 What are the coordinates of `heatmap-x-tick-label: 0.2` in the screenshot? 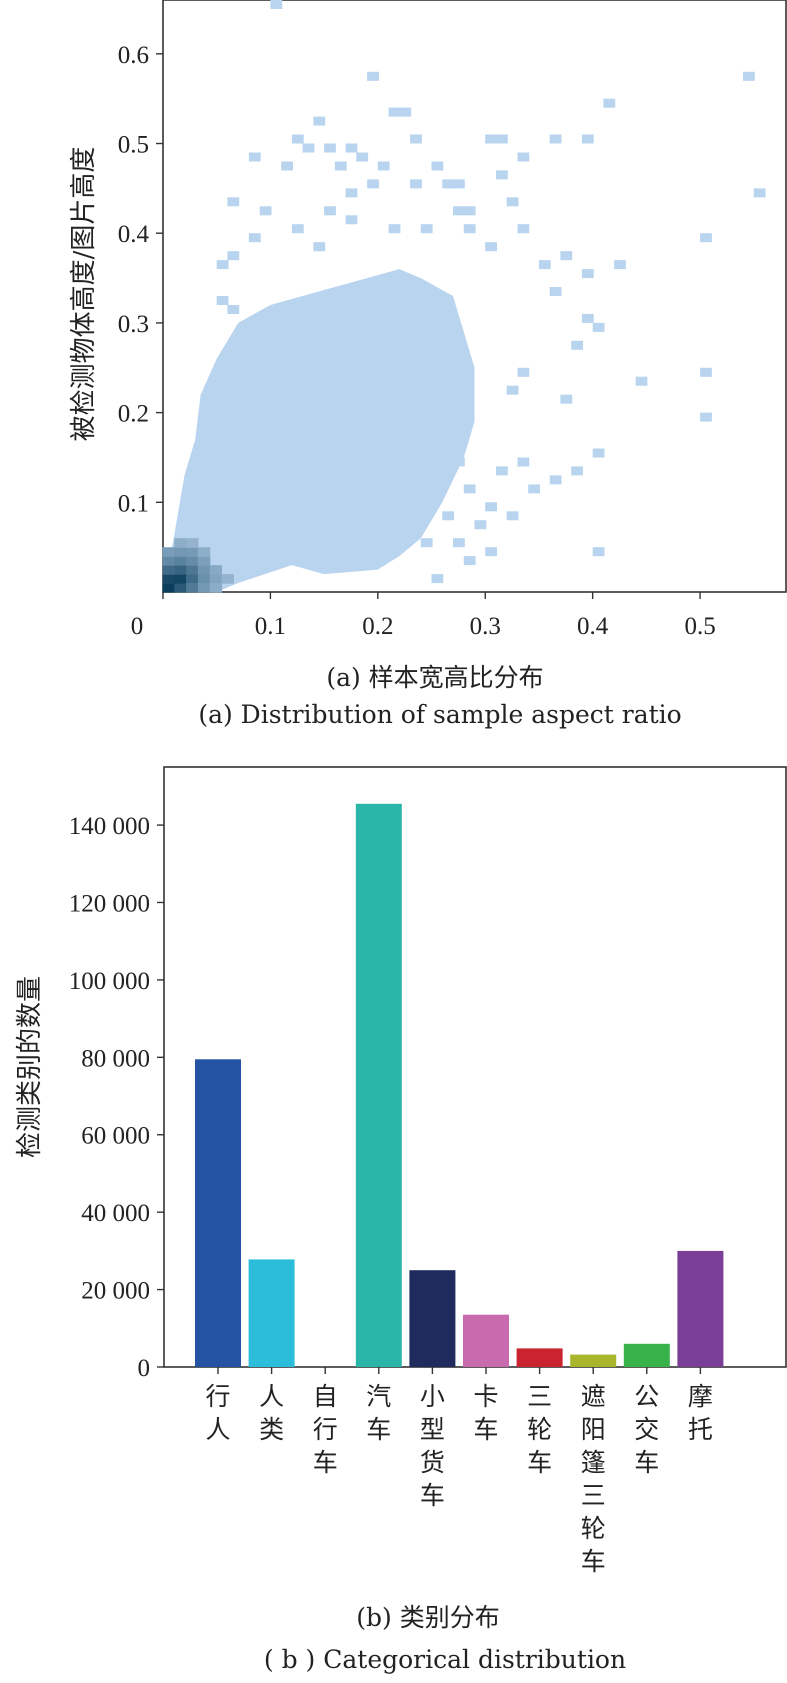 It's located at (377, 626).